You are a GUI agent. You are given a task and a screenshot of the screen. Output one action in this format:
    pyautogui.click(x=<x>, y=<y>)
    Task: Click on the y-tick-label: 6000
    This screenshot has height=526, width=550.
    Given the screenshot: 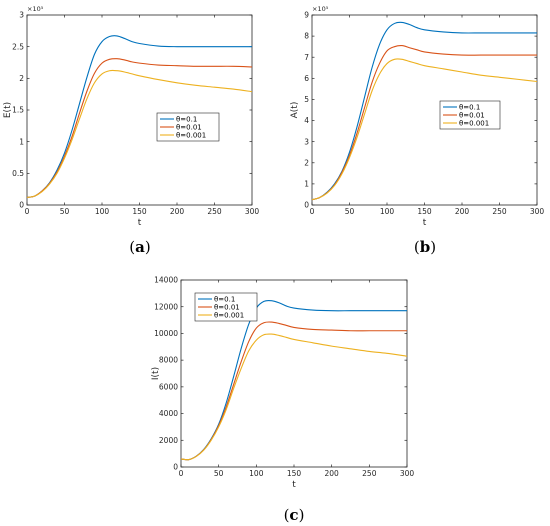 What is the action you would take?
    pyautogui.click(x=168, y=386)
    